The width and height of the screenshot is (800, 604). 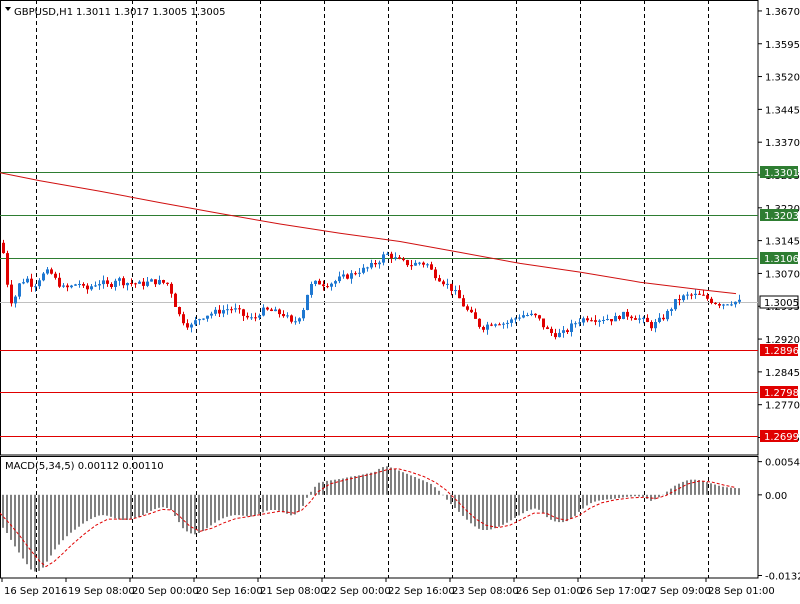 What do you see at coordinates (485, 591) in the screenshot?
I see `x-tick-label: 23 Sep 08:00` at bounding box center [485, 591].